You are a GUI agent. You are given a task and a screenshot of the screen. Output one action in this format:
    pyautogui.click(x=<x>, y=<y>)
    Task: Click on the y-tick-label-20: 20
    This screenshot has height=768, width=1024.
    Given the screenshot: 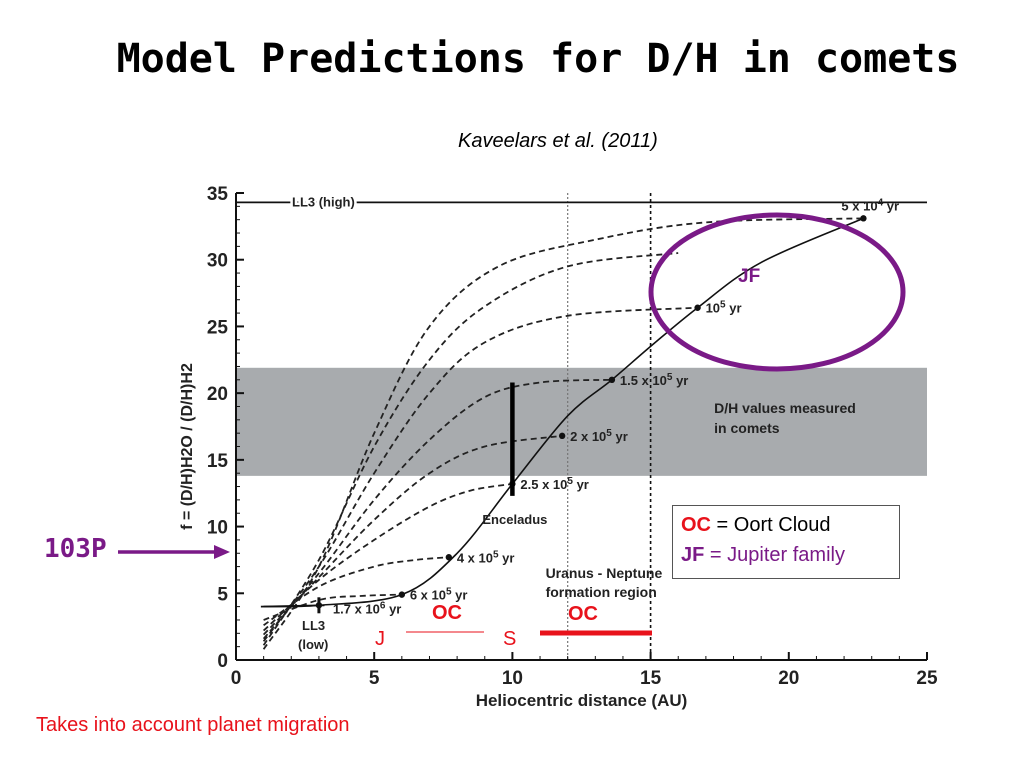 What is the action you would take?
    pyautogui.click(x=217, y=394)
    